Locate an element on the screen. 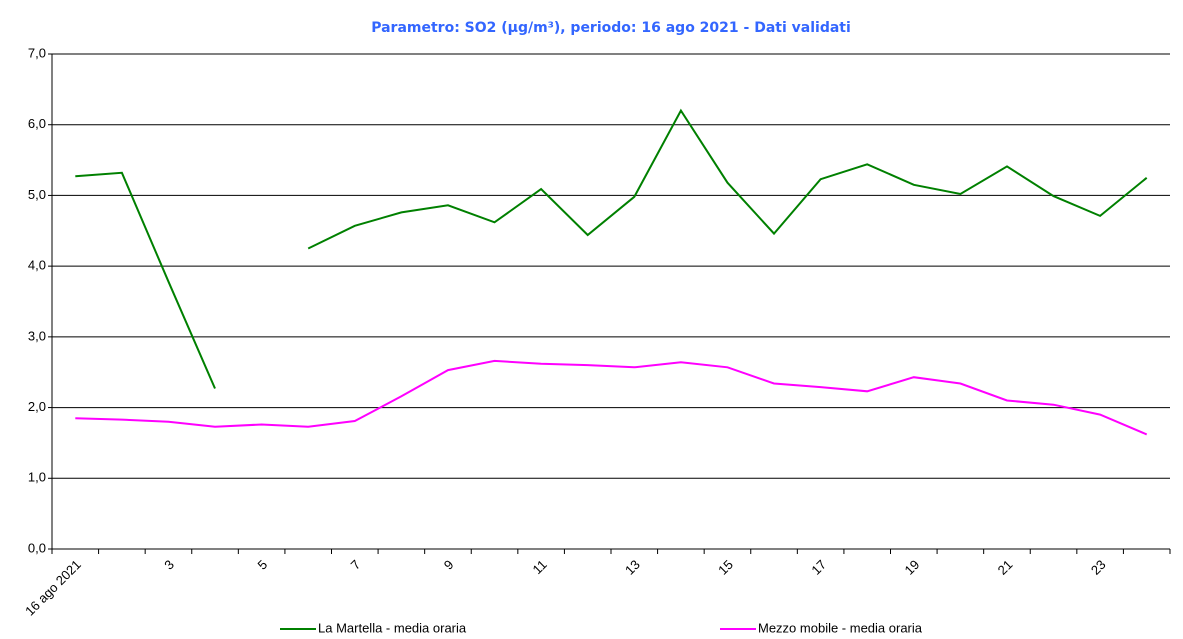 This screenshot has width=1183, height=639. x-tick-label: 13 is located at coordinates (632, 567).